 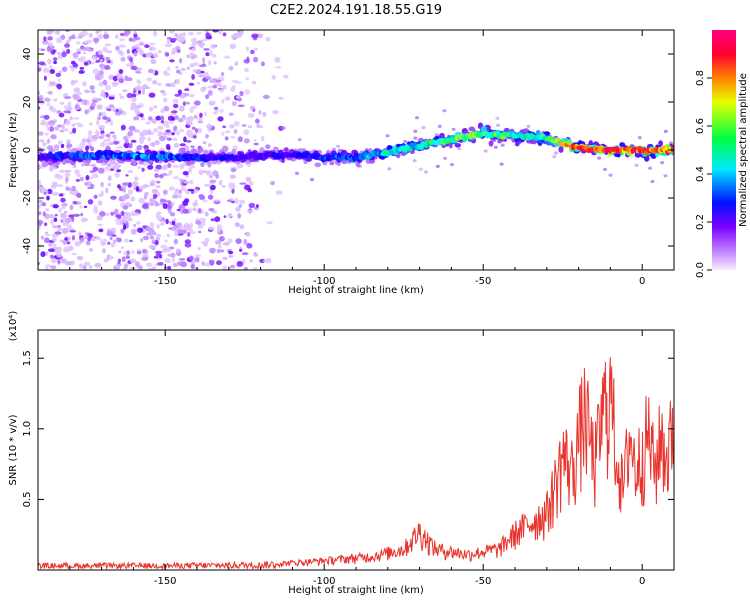 I want to click on x-tick-label: -150, so click(x=165, y=581).